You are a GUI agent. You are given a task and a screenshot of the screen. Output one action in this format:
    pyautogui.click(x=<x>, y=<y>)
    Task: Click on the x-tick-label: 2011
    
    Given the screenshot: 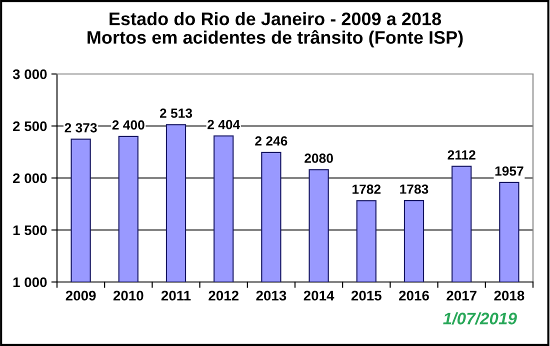 What is the action you would take?
    pyautogui.click(x=176, y=295)
    